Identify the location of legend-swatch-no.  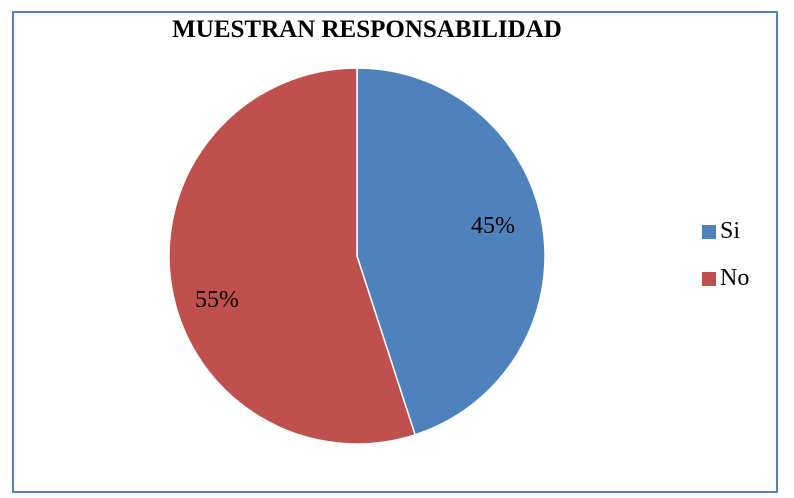
(709, 278).